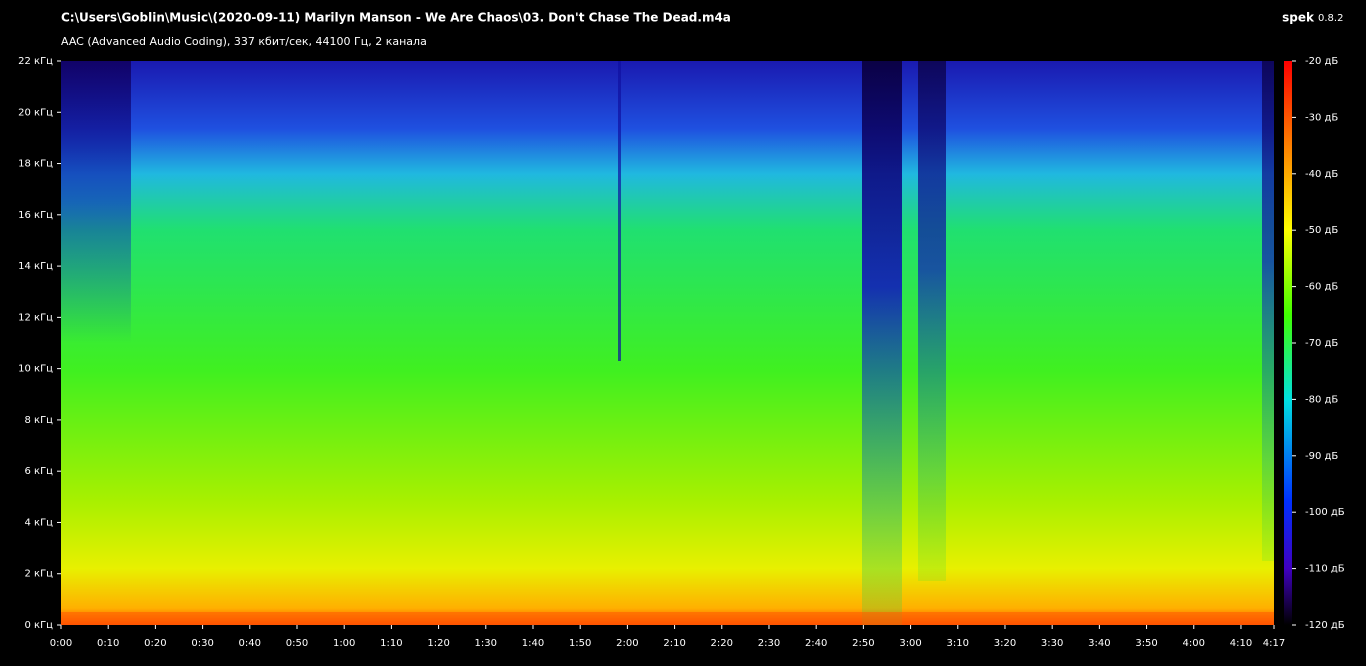  What do you see at coordinates (1321, 456) in the screenshot?
I see `level-tick-label: -90 дБ` at bounding box center [1321, 456].